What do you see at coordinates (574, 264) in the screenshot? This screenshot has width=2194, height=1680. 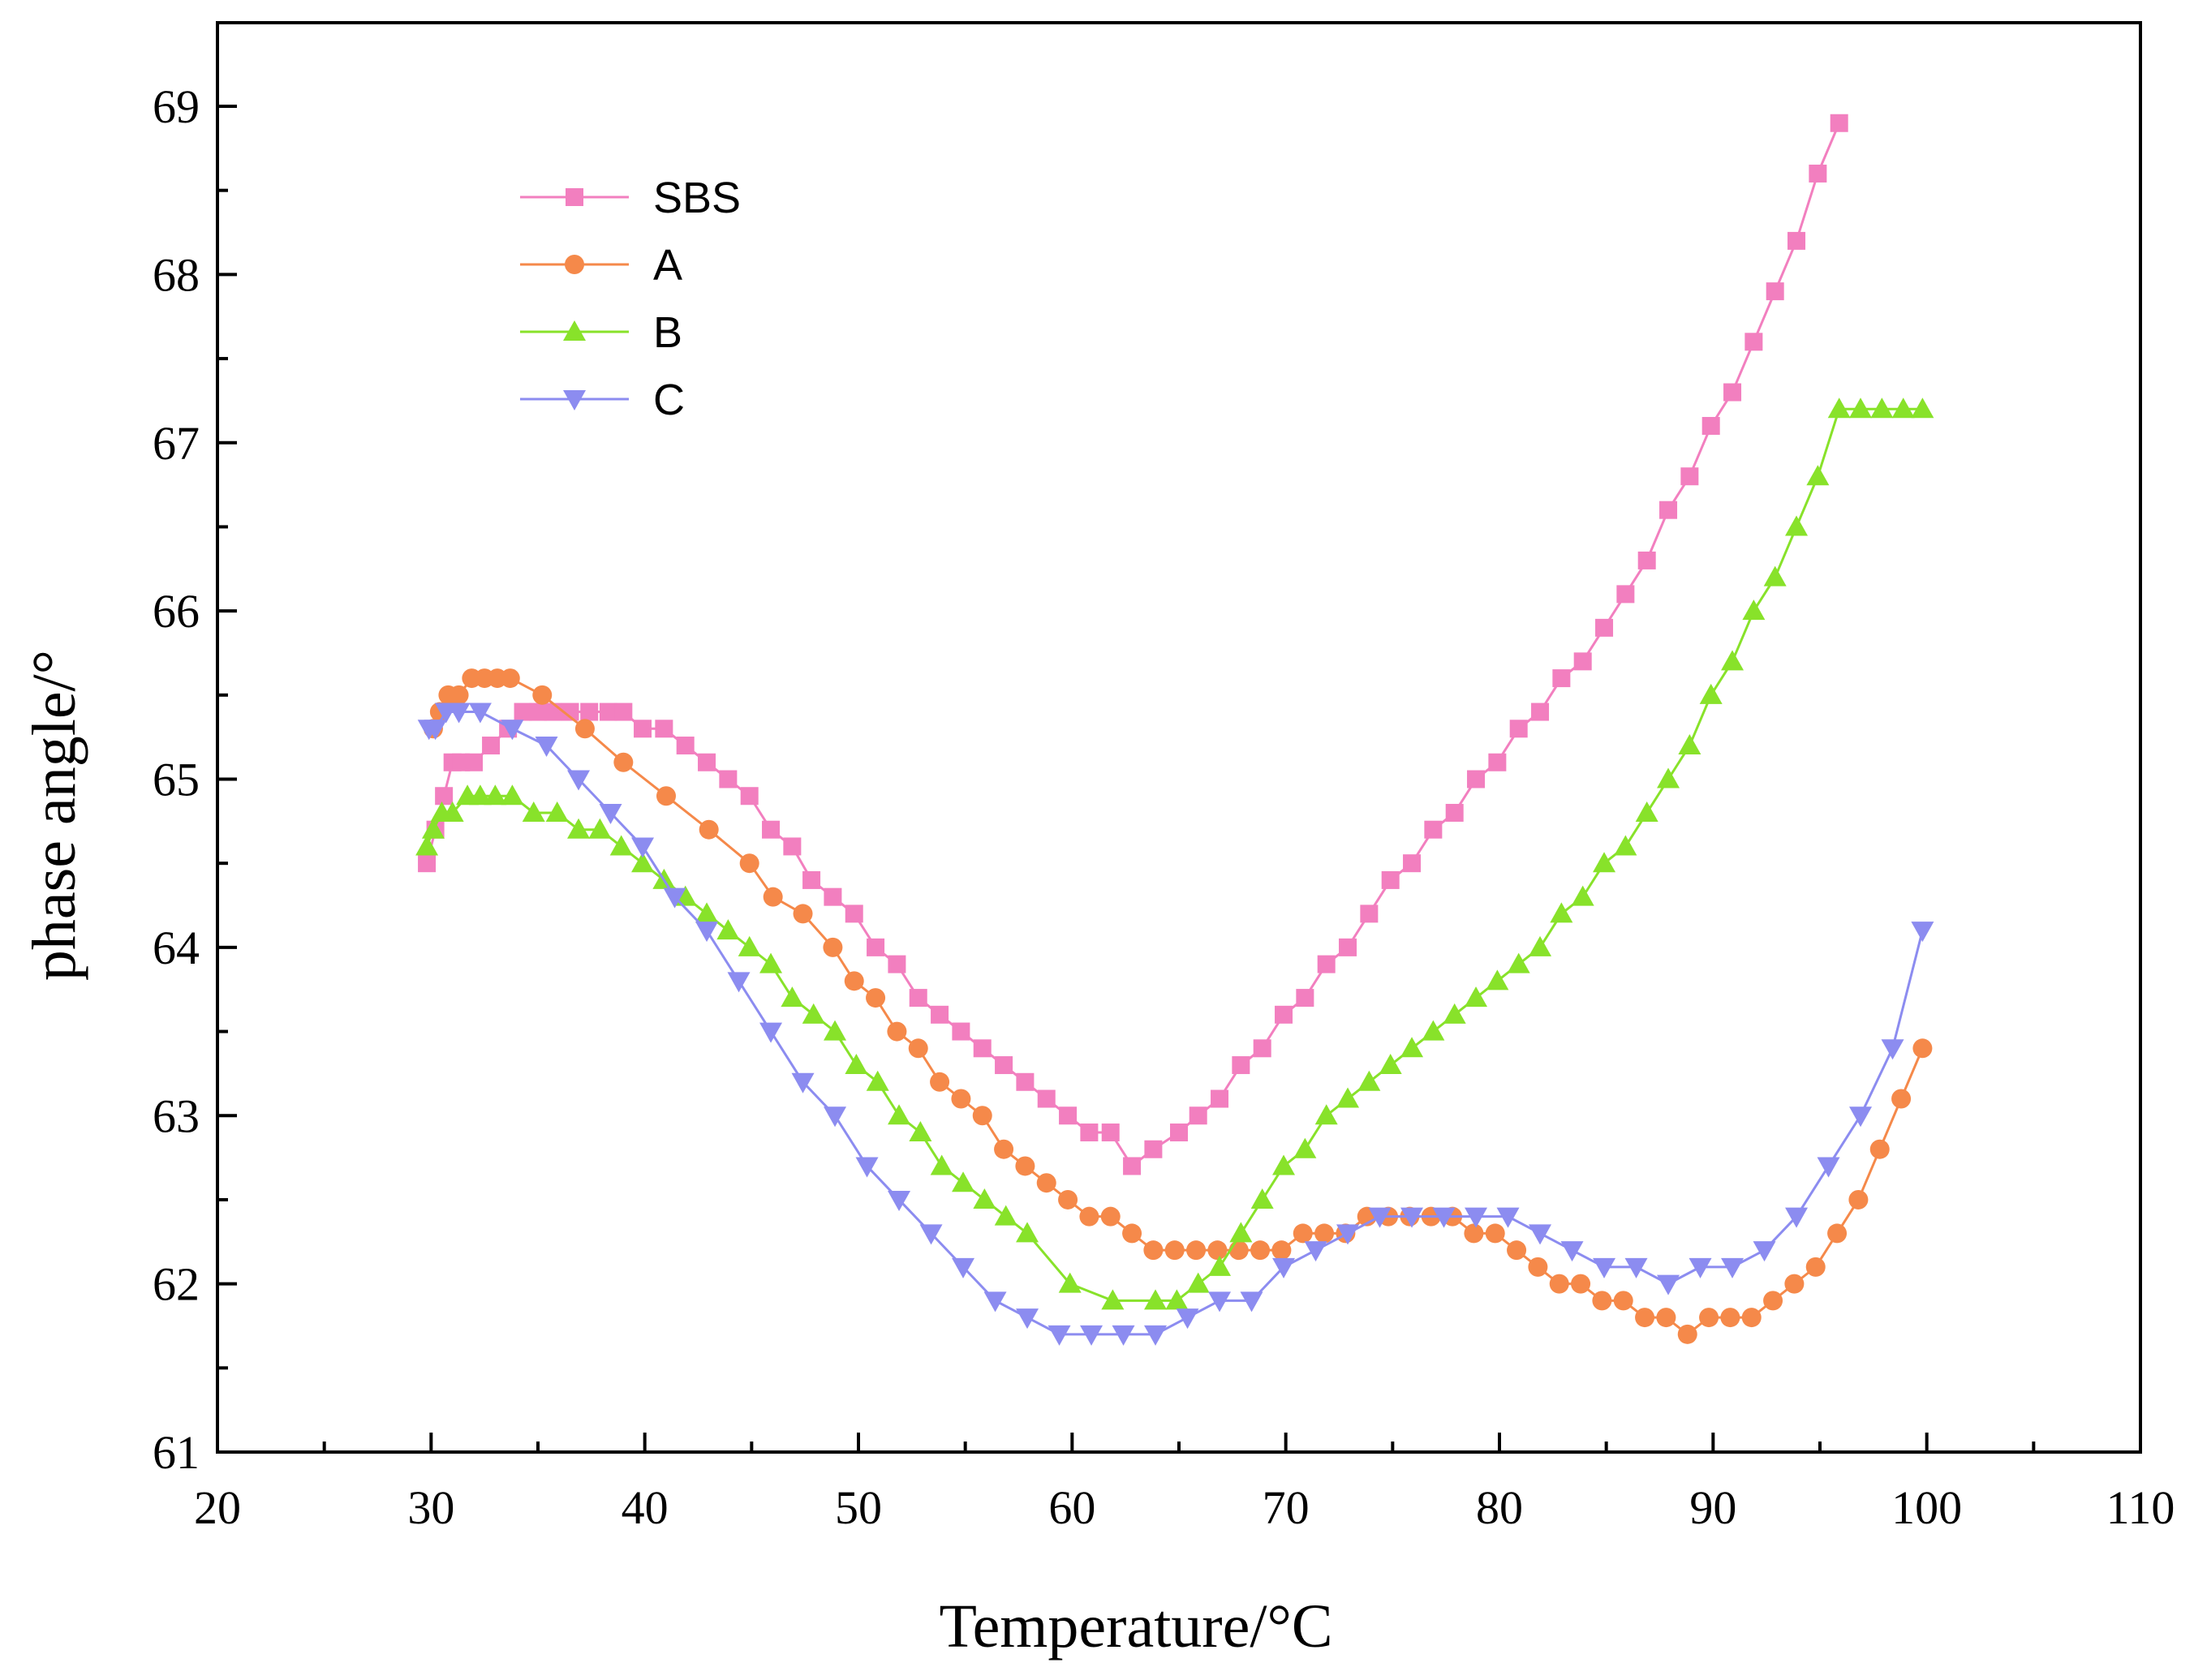 I see `legend-marker-a` at bounding box center [574, 264].